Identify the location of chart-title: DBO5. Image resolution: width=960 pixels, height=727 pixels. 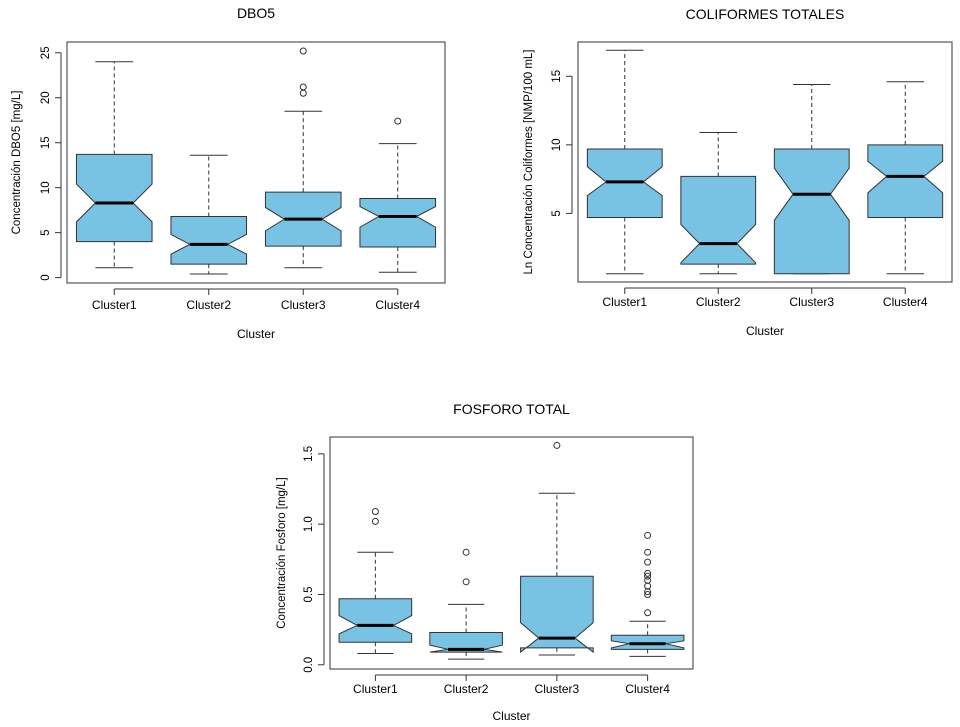
(256, 13).